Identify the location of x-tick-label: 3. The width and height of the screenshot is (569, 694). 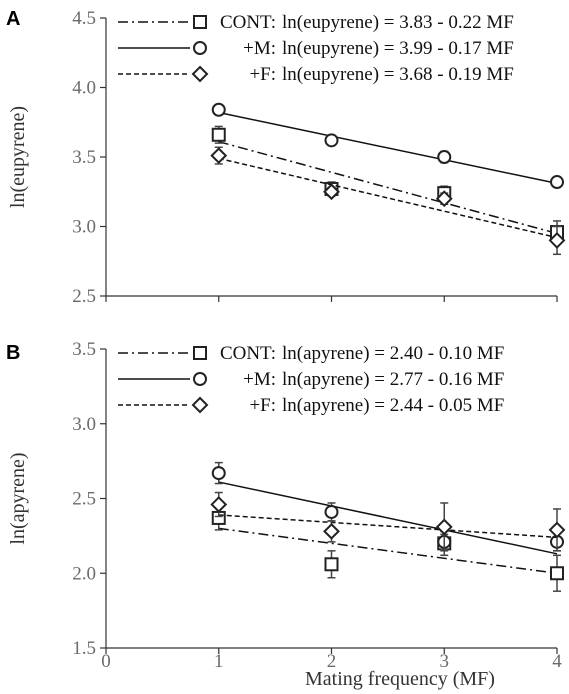
(445, 661).